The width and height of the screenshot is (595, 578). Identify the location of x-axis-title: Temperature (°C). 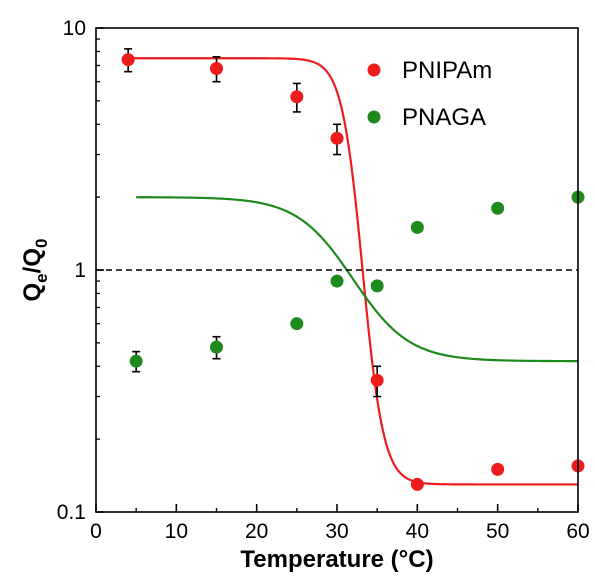
(336, 559).